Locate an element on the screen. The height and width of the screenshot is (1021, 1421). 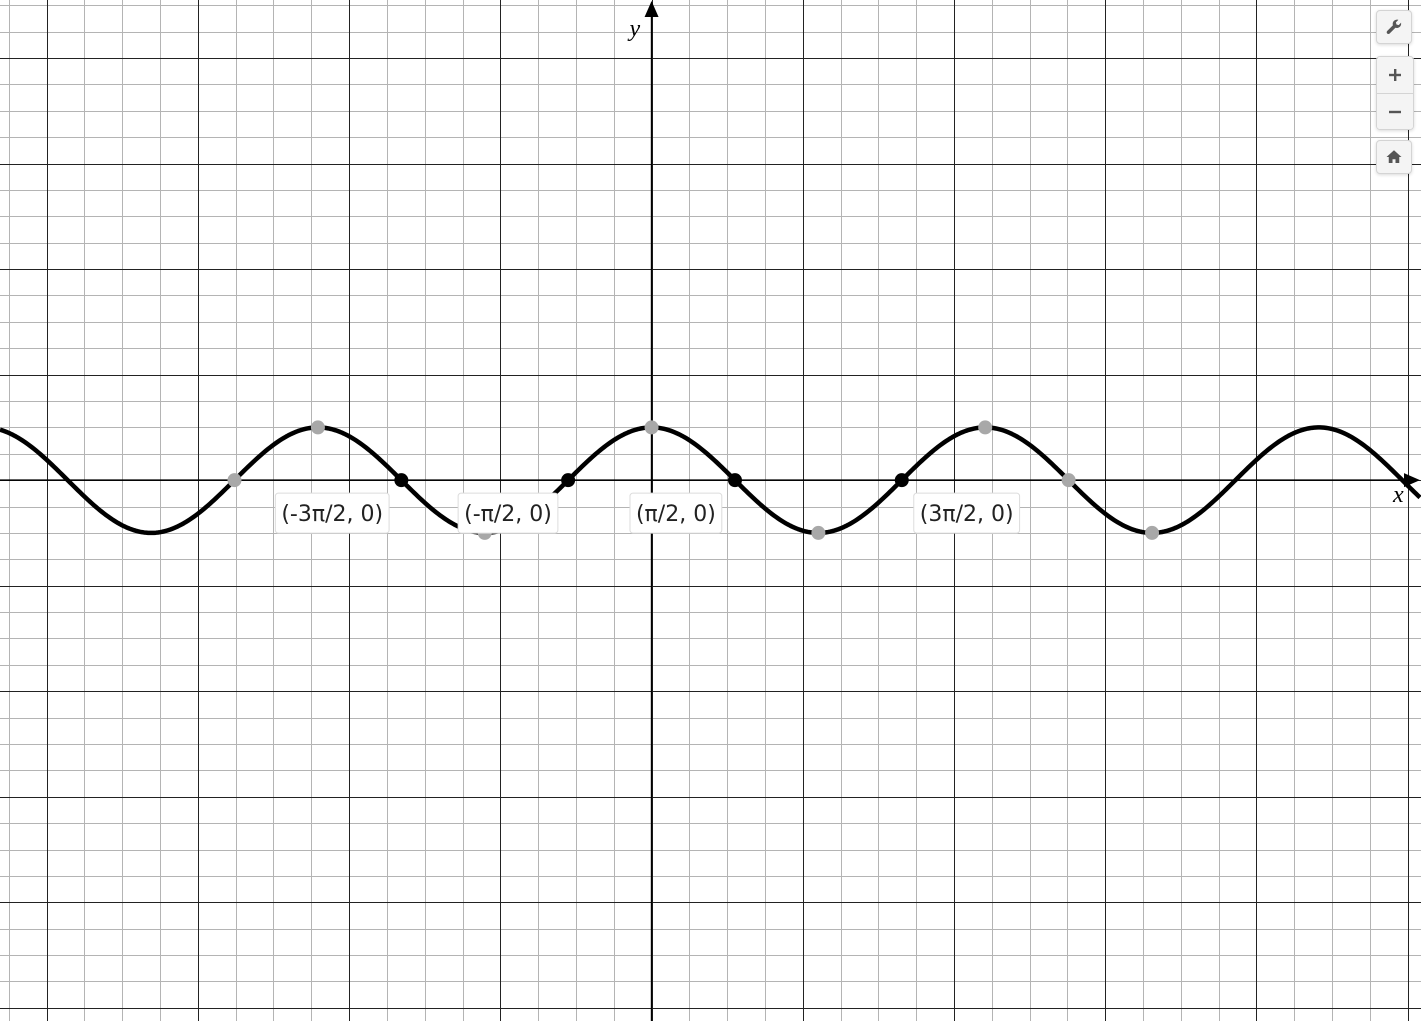
point-label-text: (π/2, 0) is located at coordinates (676, 514).